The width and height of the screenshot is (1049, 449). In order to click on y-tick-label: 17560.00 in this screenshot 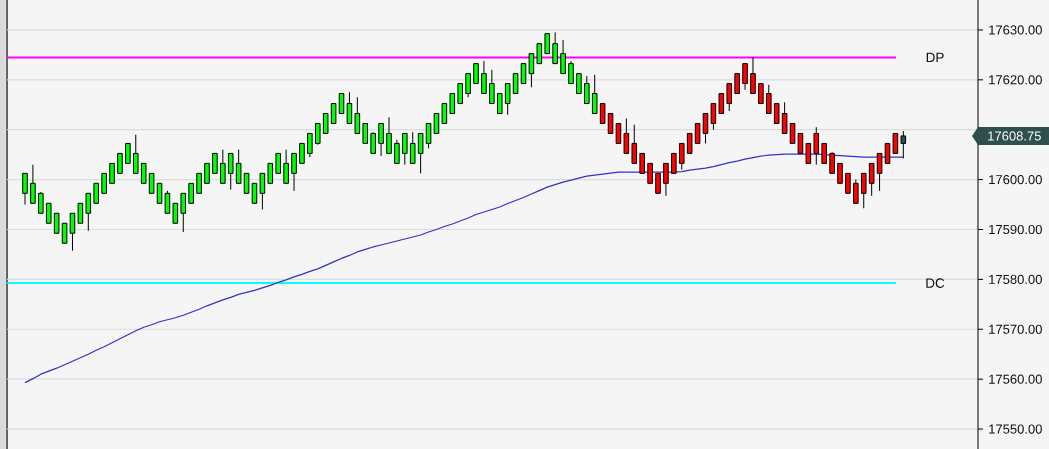, I will do `click(1015, 379)`.